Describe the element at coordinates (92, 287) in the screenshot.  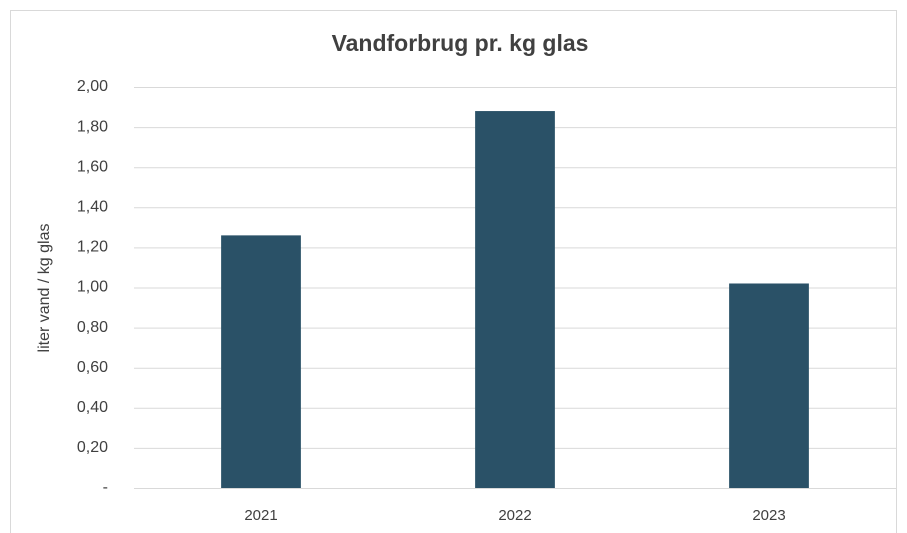
I see `y-tick-label: 1,00` at that location.